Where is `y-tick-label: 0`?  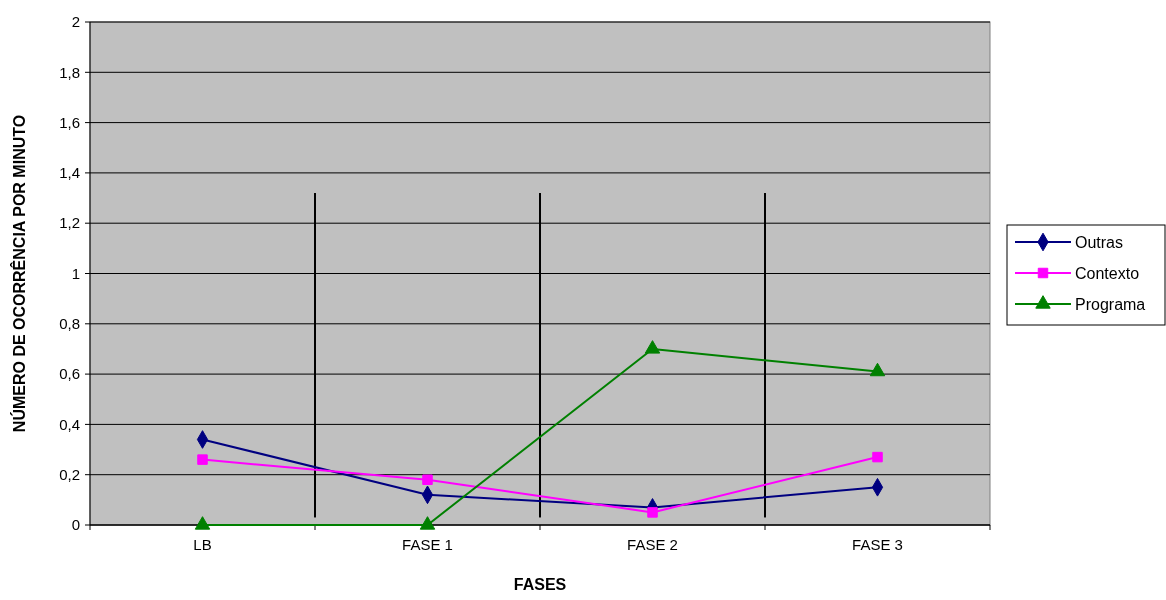
y-tick-label: 0 is located at coordinates (75, 525).